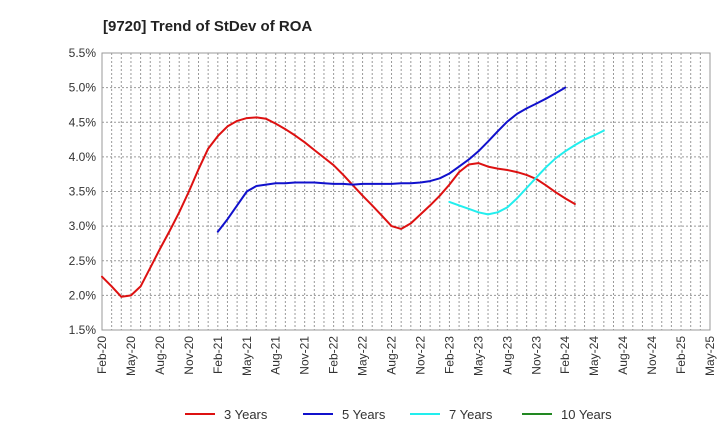 The height and width of the screenshot is (440, 720). What do you see at coordinates (189, 355) in the screenshot?
I see `x-tick-label: Nov-20` at bounding box center [189, 355].